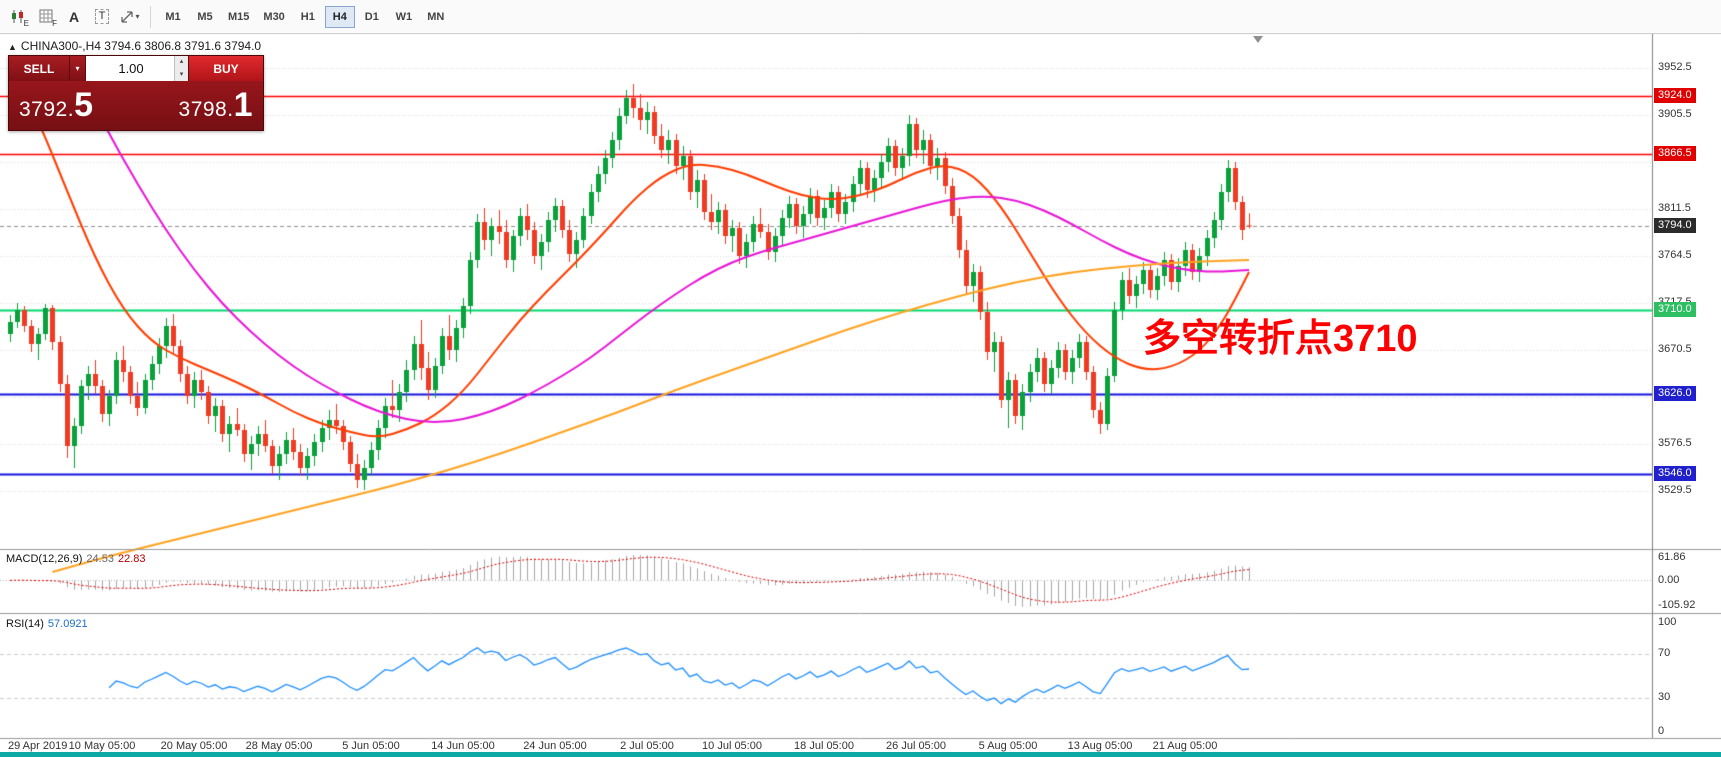 The height and width of the screenshot is (757, 1721). I want to click on macd-signal-value: 22.83, so click(131, 559).